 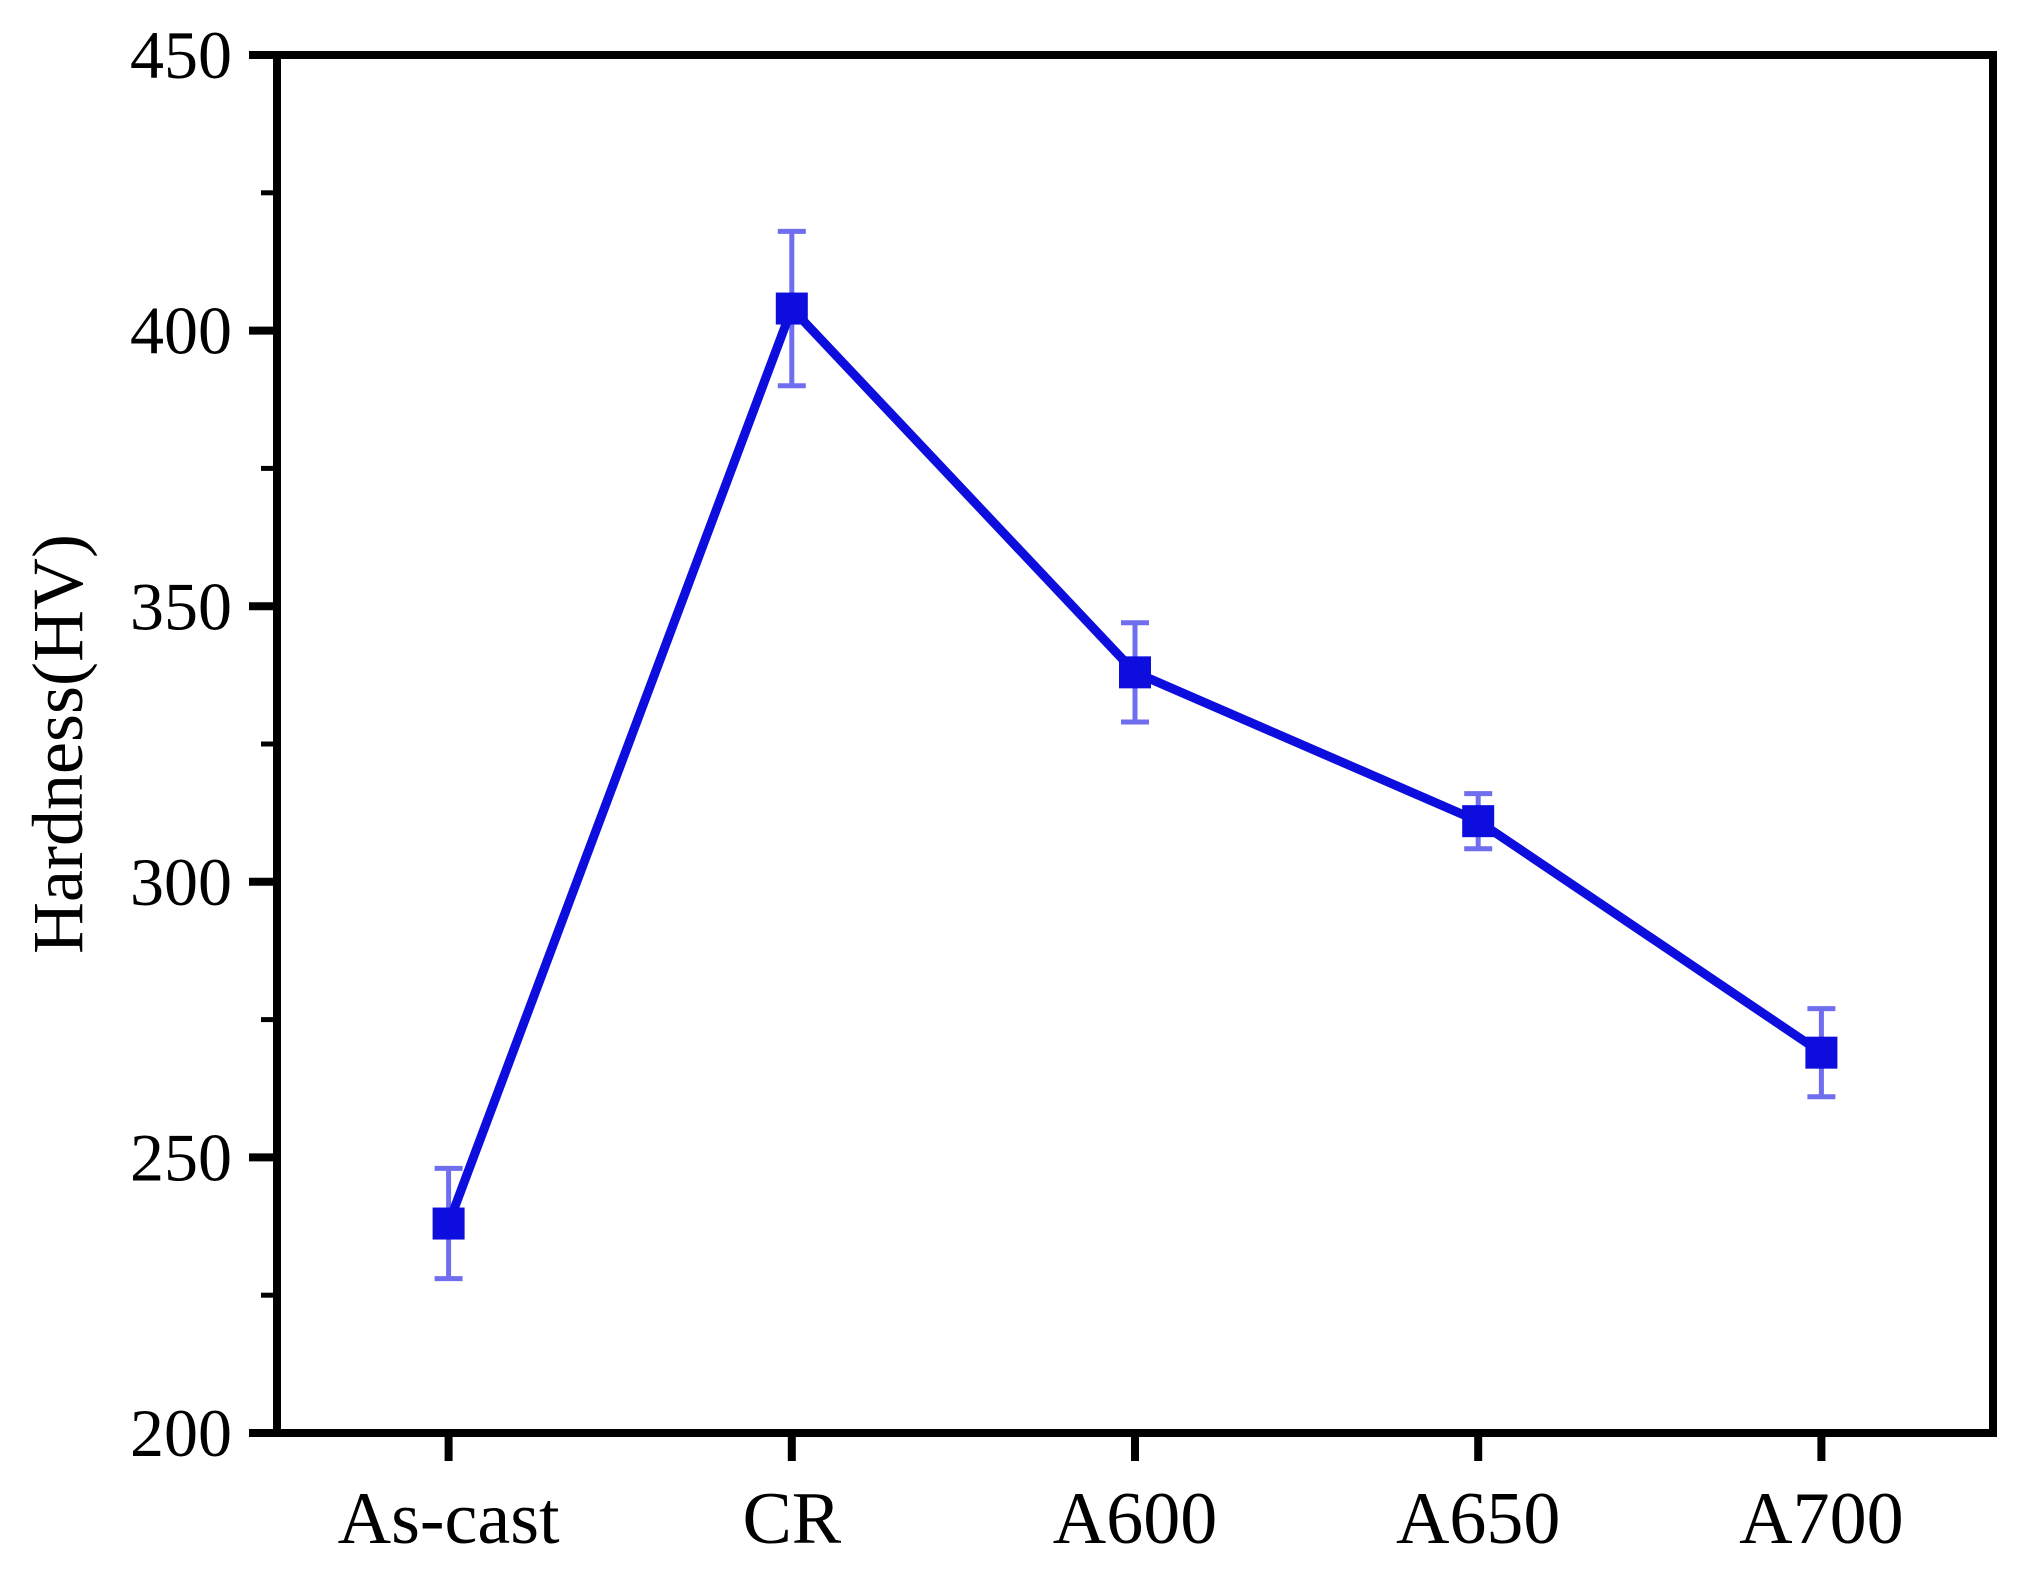 What do you see at coordinates (1478, 821) in the screenshot?
I see `data-point-a650` at bounding box center [1478, 821].